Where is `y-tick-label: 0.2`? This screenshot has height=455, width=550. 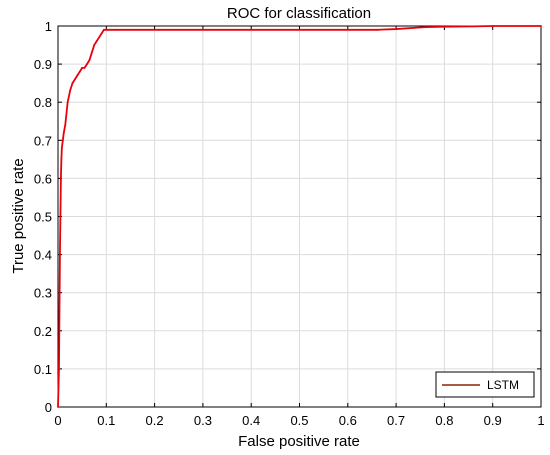 y-tick-label: 0.2 is located at coordinates (43, 331).